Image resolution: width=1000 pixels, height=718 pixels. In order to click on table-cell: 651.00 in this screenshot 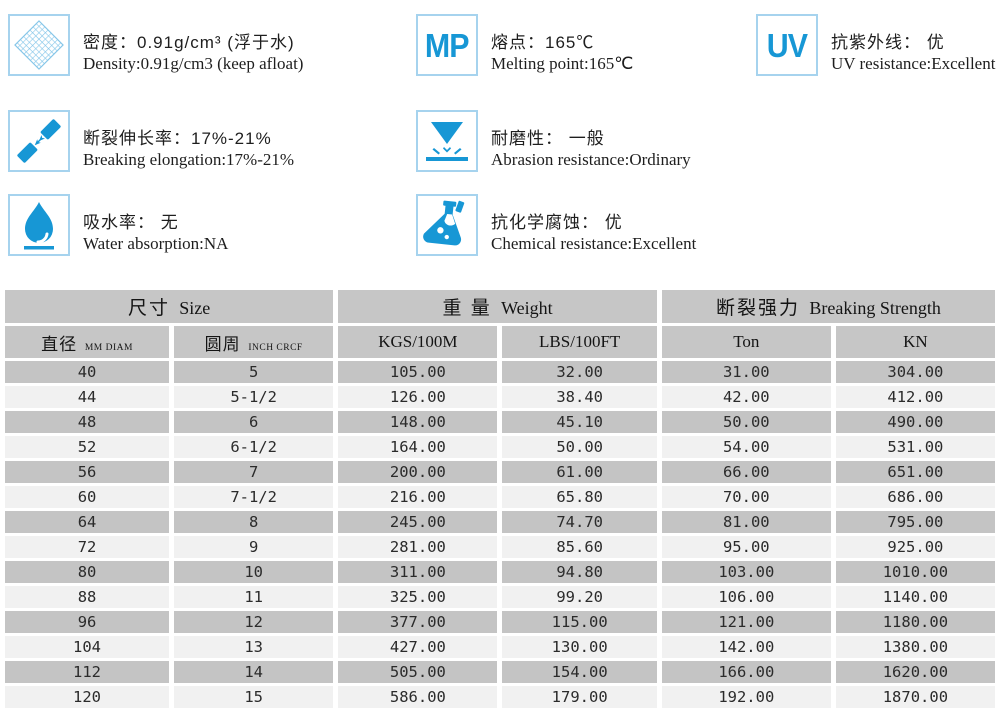, I will do `click(915, 472)`.